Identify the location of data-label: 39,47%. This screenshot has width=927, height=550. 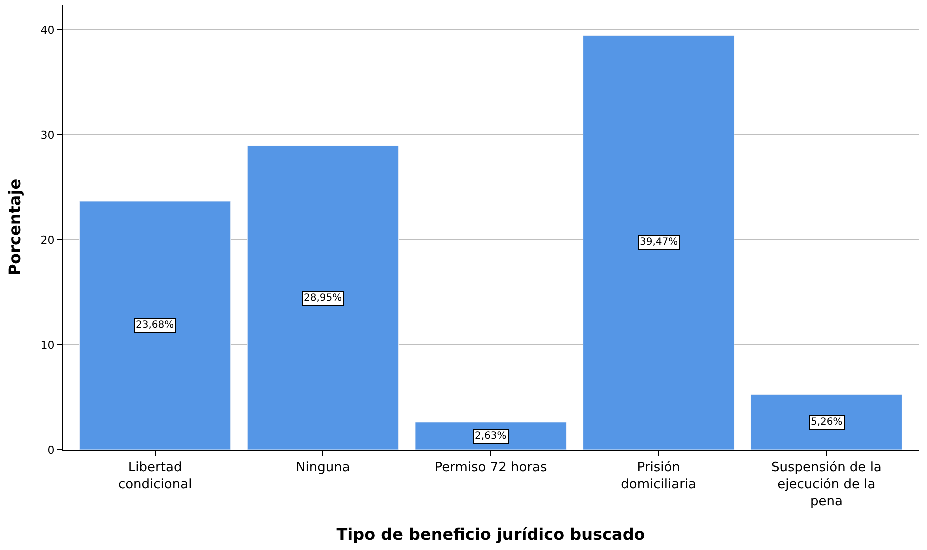
(659, 242).